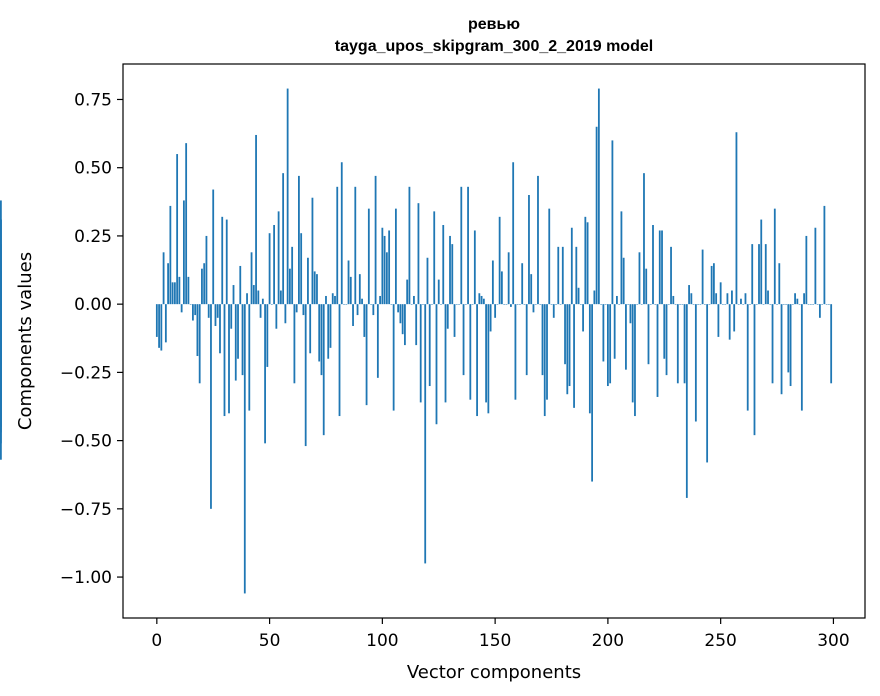 This screenshot has height=696, width=880. What do you see at coordinates (494, 24) in the screenshot?
I see `chart-title: ревью` at bounding box center [494, 24].